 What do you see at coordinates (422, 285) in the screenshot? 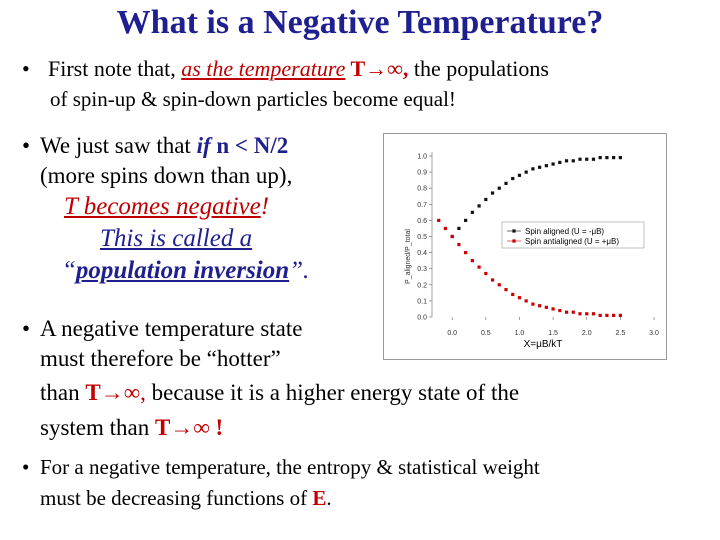
I see `y-tick-label: 0.2` at bounding box center [422, 285].